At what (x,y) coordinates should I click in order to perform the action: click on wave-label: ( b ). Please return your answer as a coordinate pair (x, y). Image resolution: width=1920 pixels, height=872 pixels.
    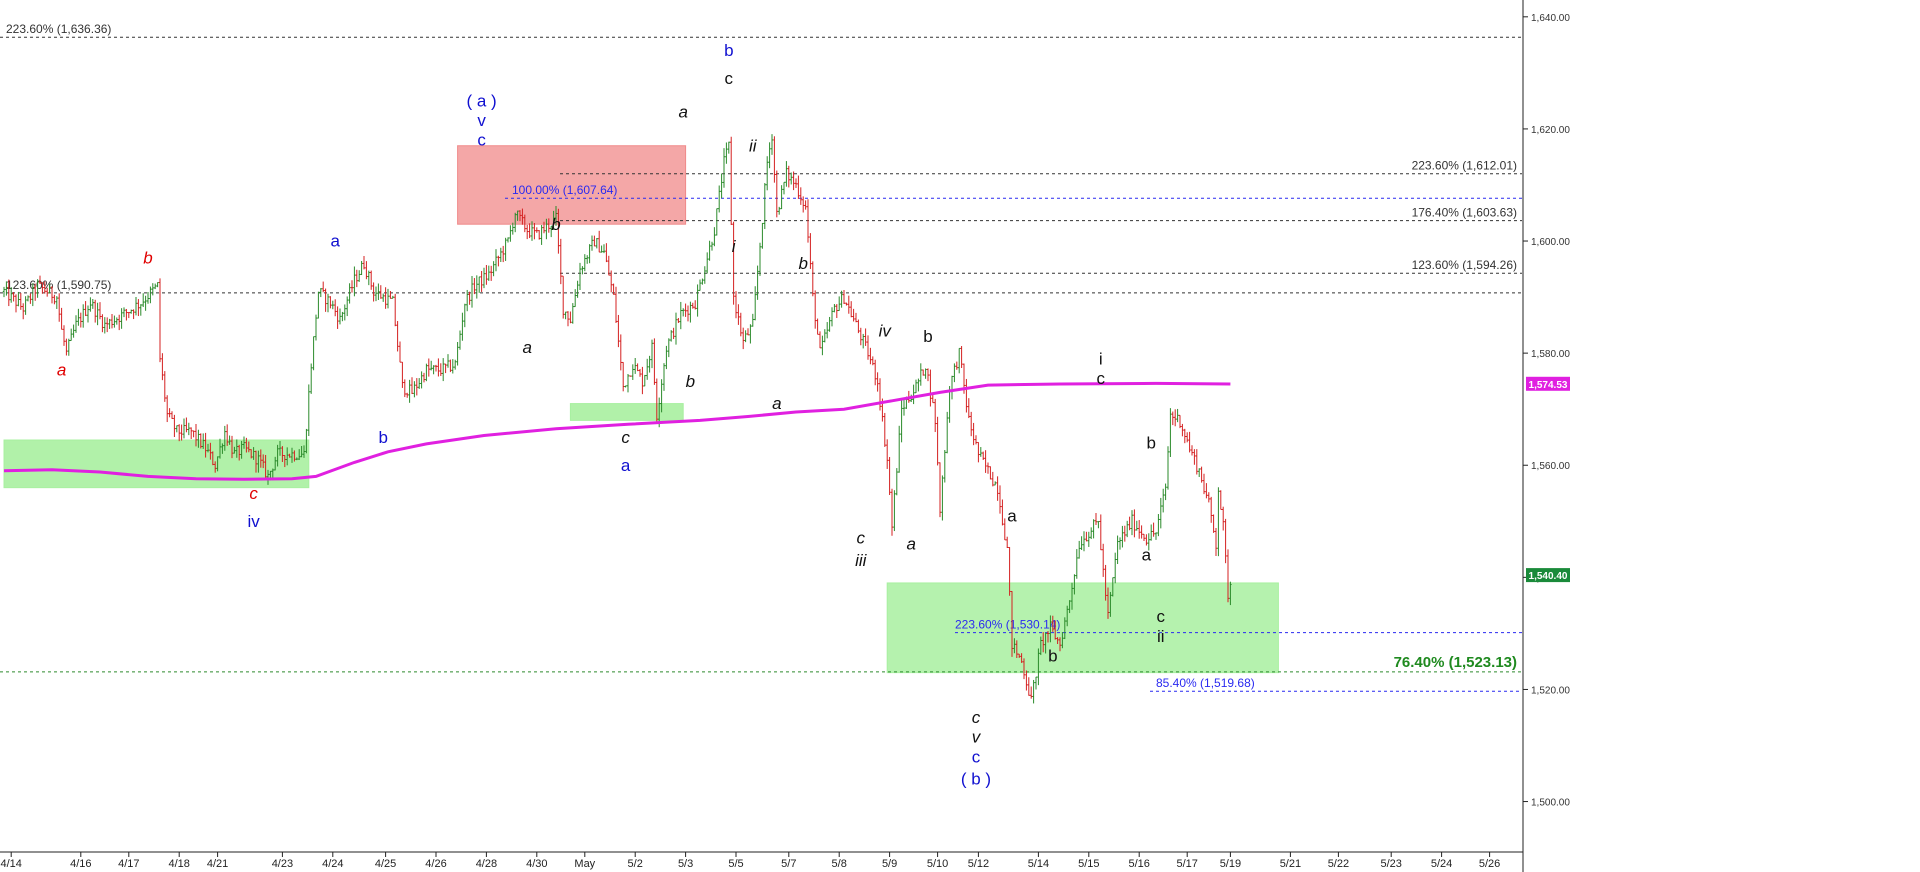
    Looking at the image, I should click on (976, 779).